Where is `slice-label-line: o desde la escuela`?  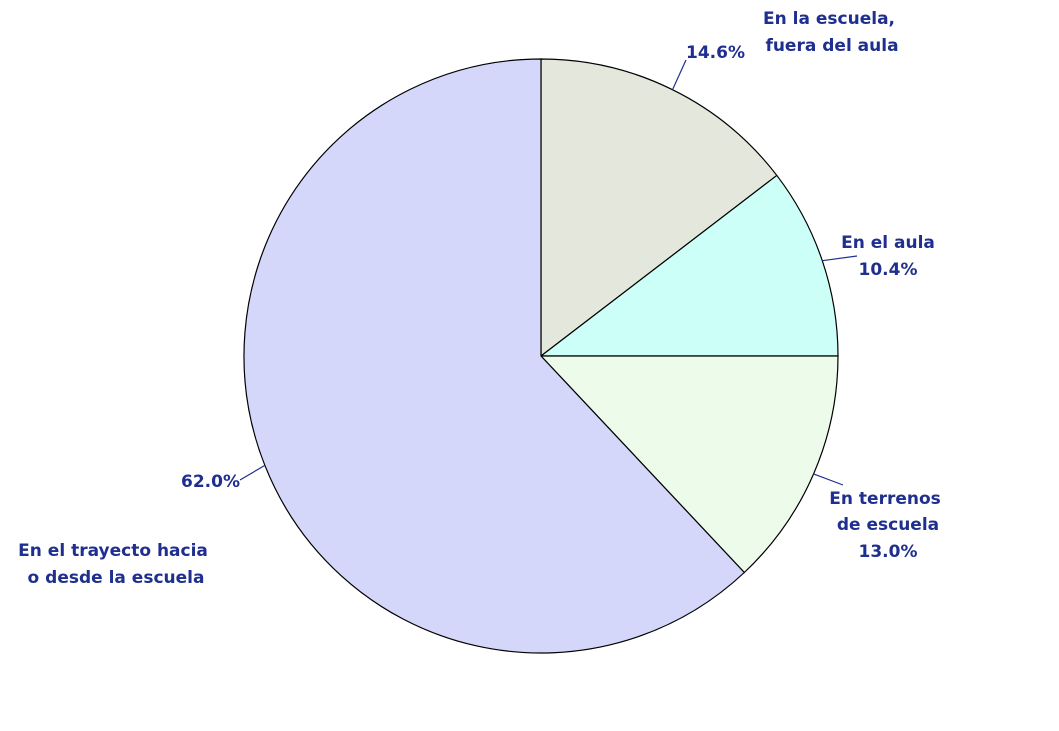
slice-label-line: o desde la escuela is located at coordinates (116, 578).